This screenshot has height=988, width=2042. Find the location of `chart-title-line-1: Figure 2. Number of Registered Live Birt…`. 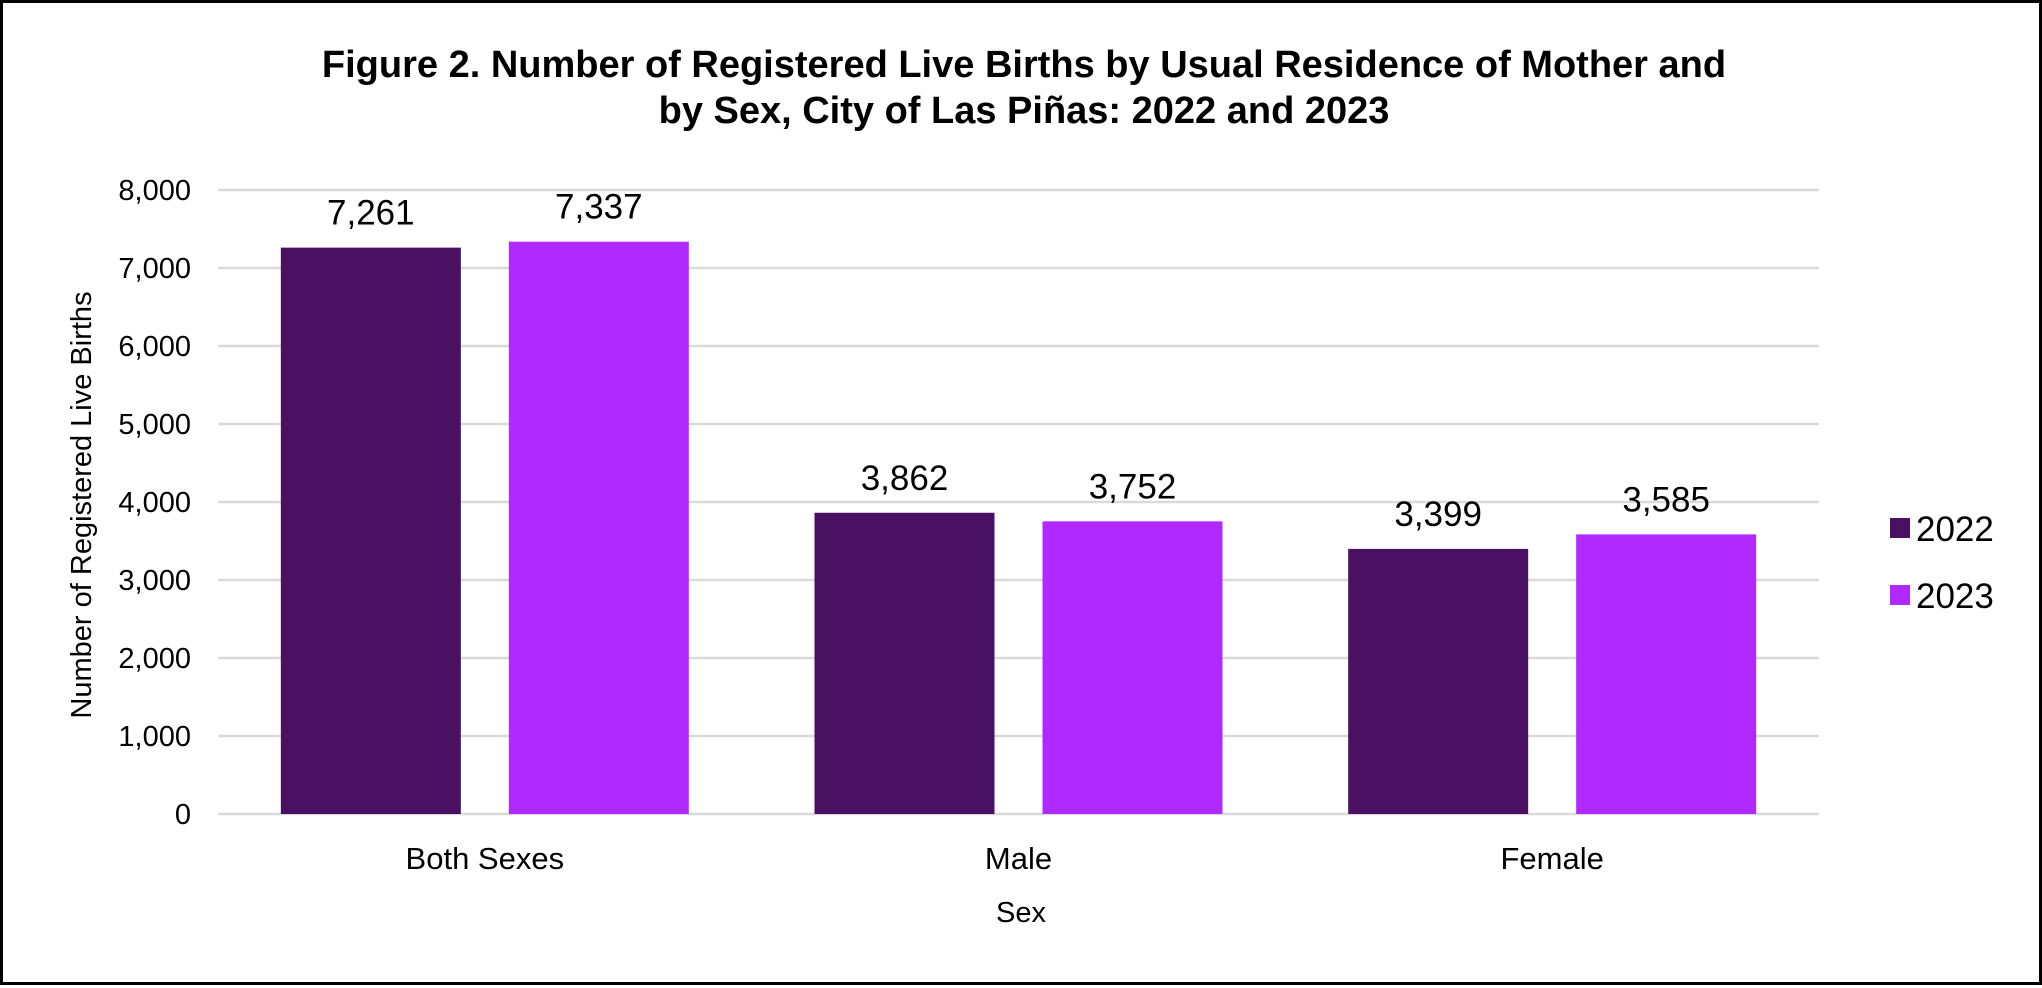

chart-title-line-1: Figure 2. Number of Registered Live Birt… is located at coordinates (1024, 65).